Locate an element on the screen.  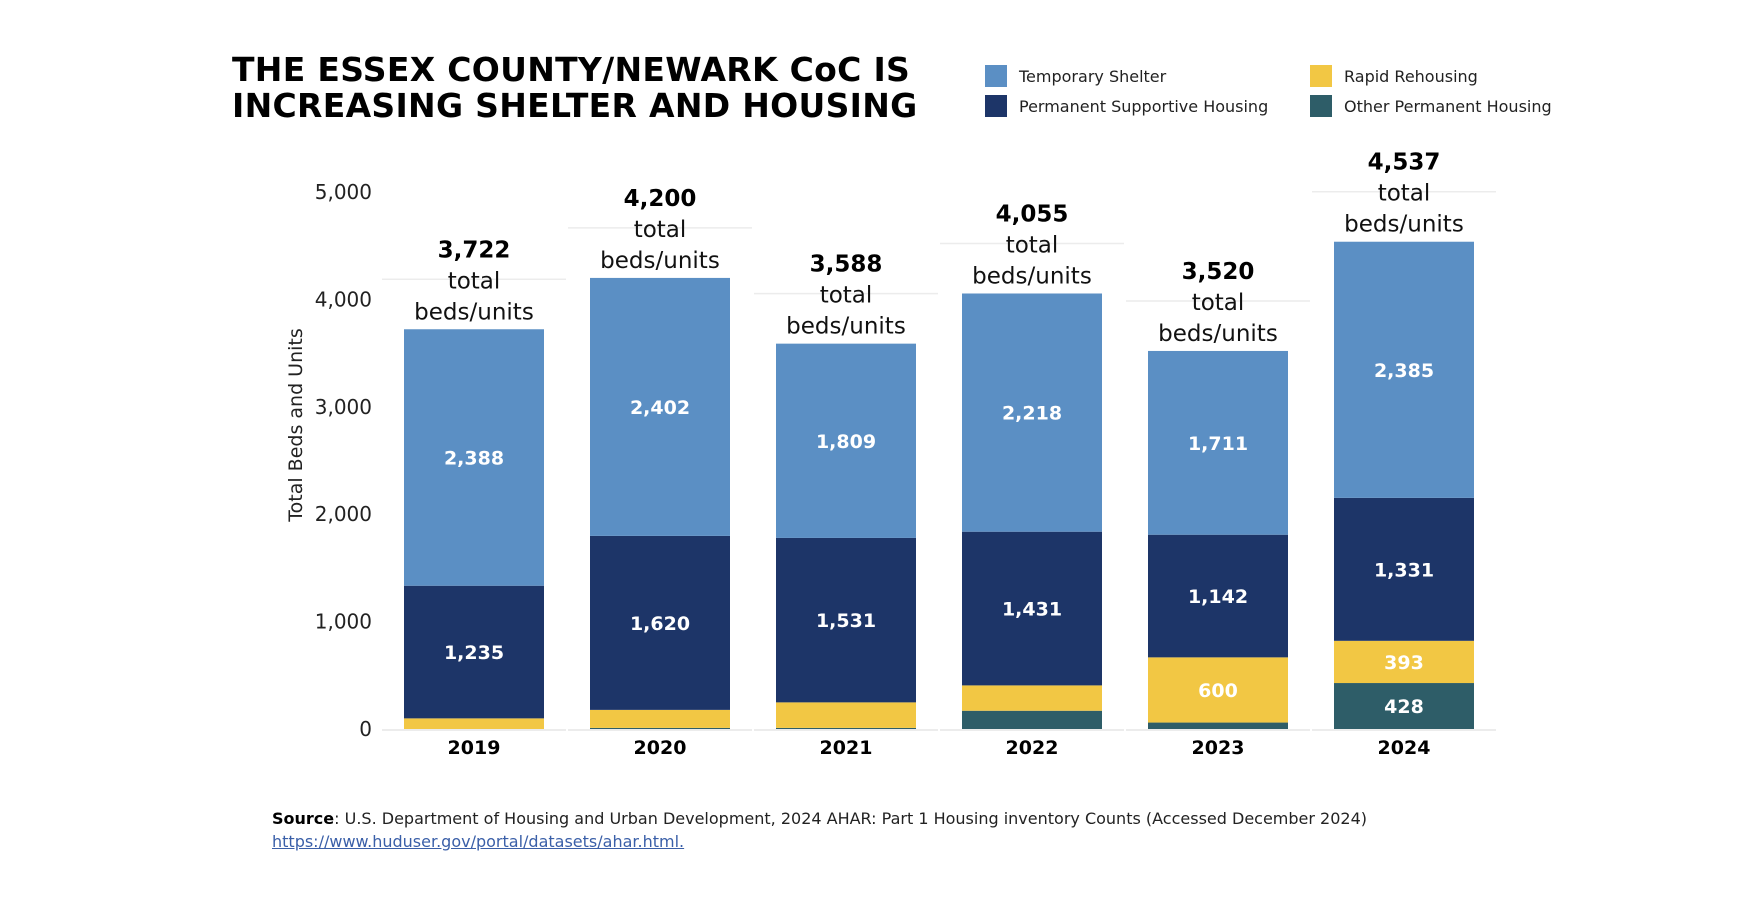
bar-value-label: 600 is located at coordinates (1218, 691).